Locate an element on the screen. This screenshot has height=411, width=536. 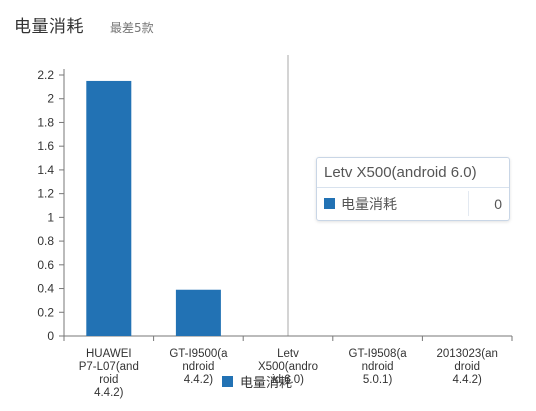
x-category-label-line: GT-I9500(a is located at coordinates (198, 354).